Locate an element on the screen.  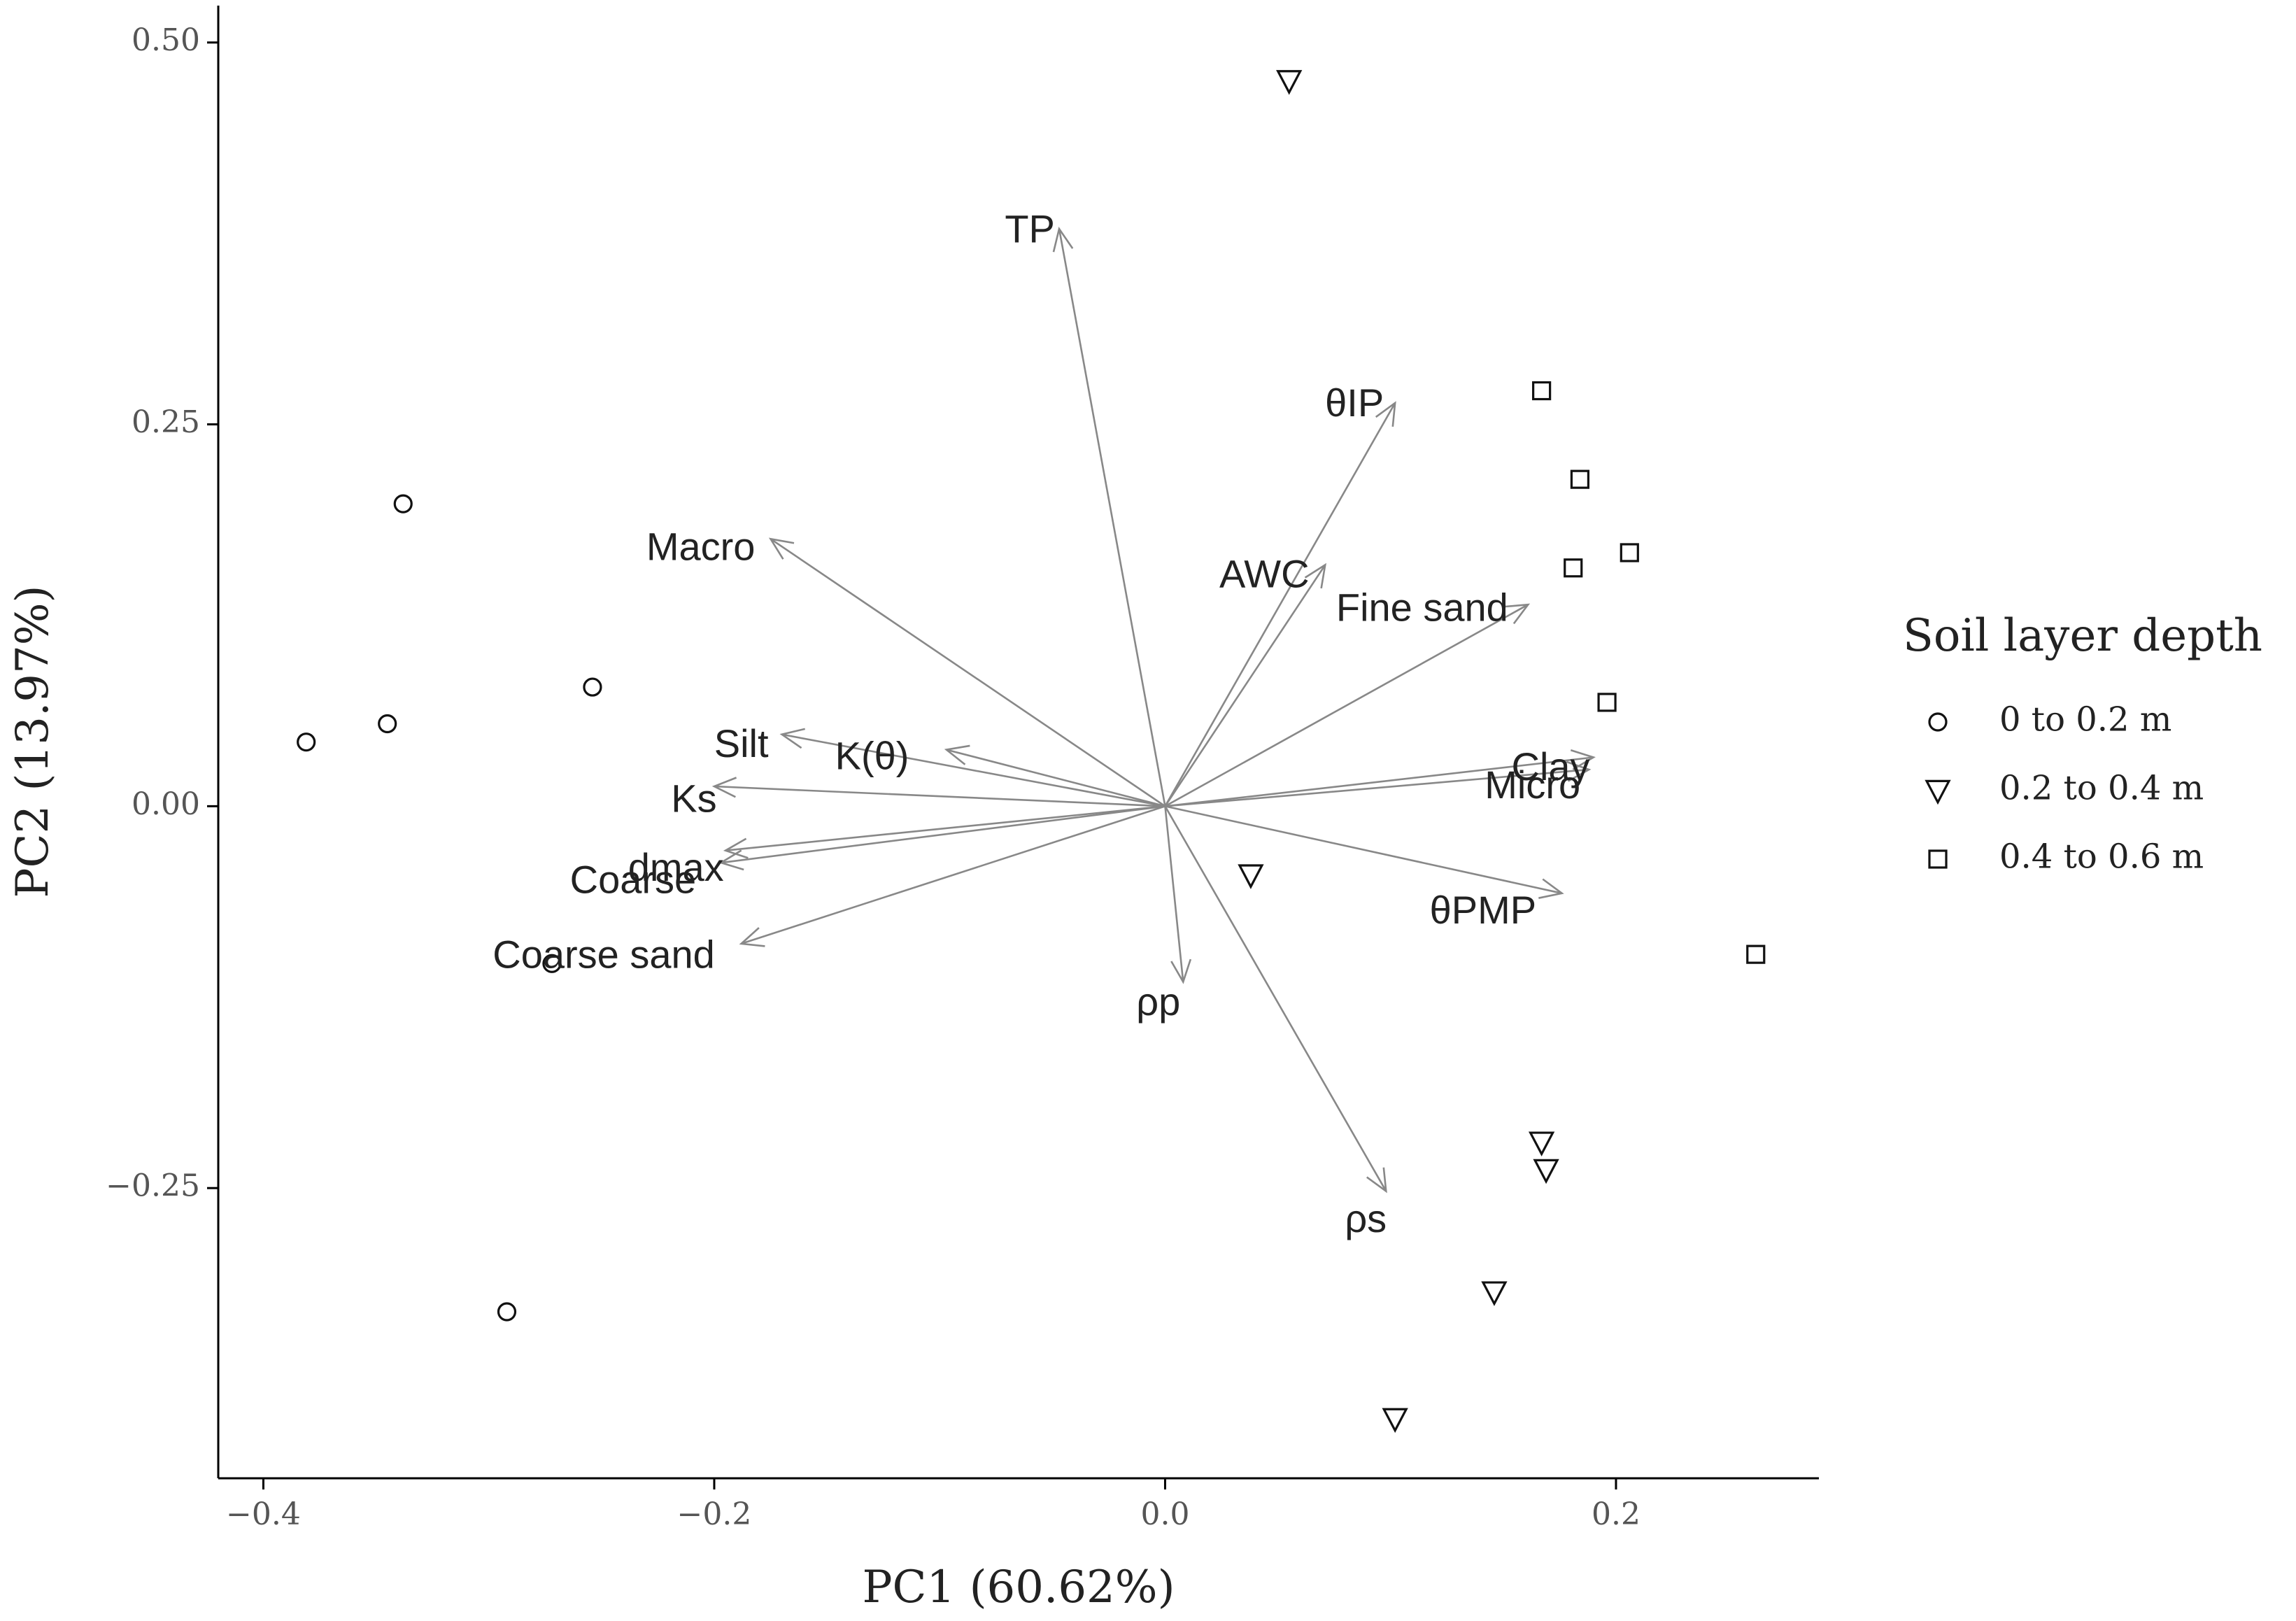
loading-arrow-macro is located at coordinates (967, 672).